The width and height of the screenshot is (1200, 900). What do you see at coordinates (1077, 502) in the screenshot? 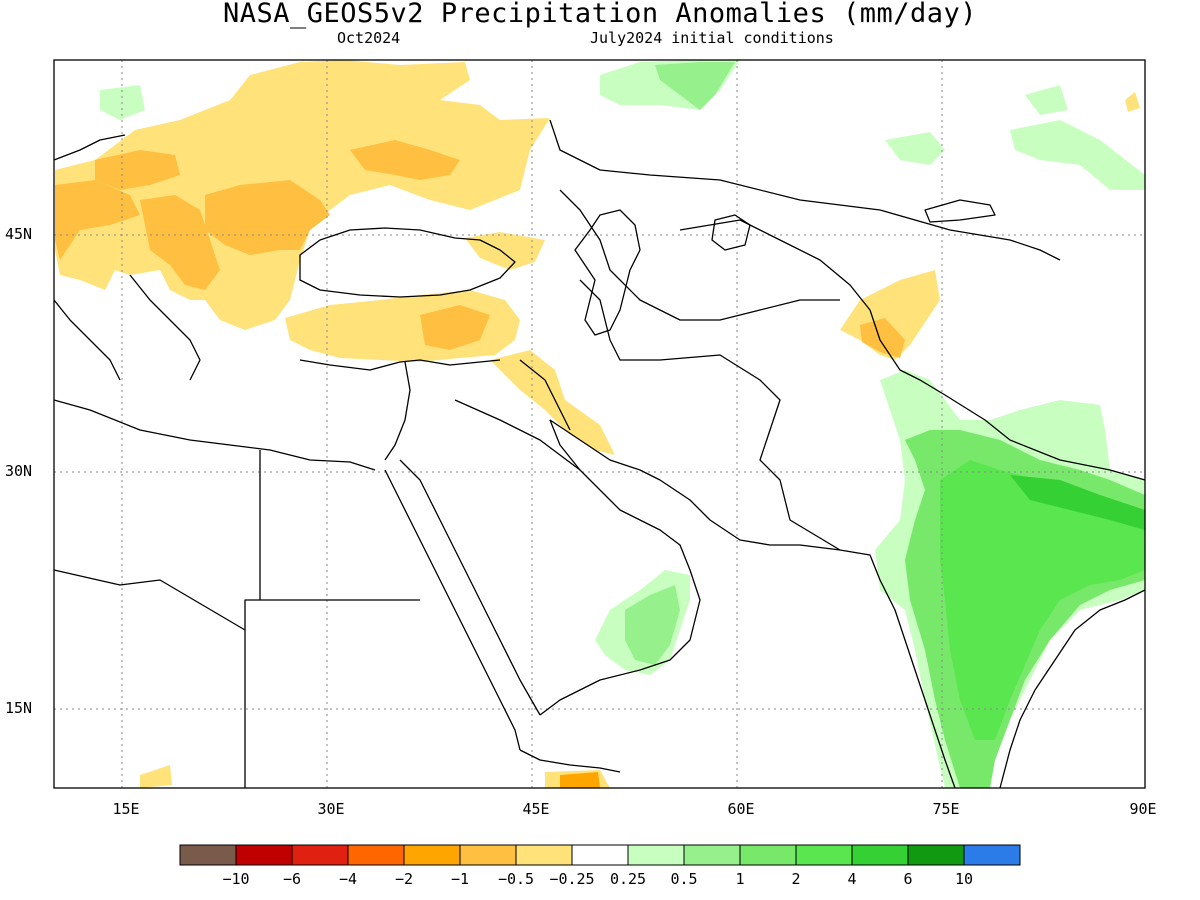
I see `anomaly-nepal-wet` at bounding box center [1077, 502].